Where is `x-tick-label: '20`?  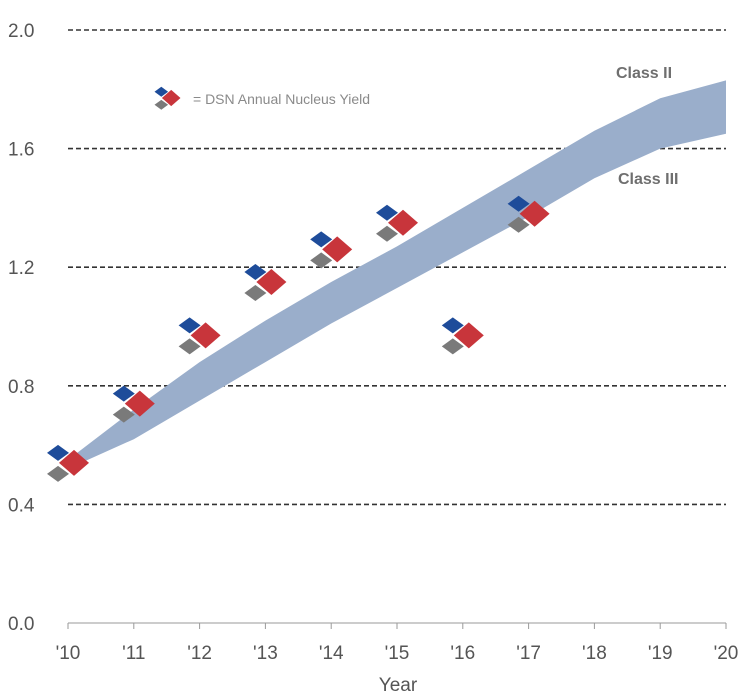
x-tick-label: '20 is located at coordinates (726, 653).